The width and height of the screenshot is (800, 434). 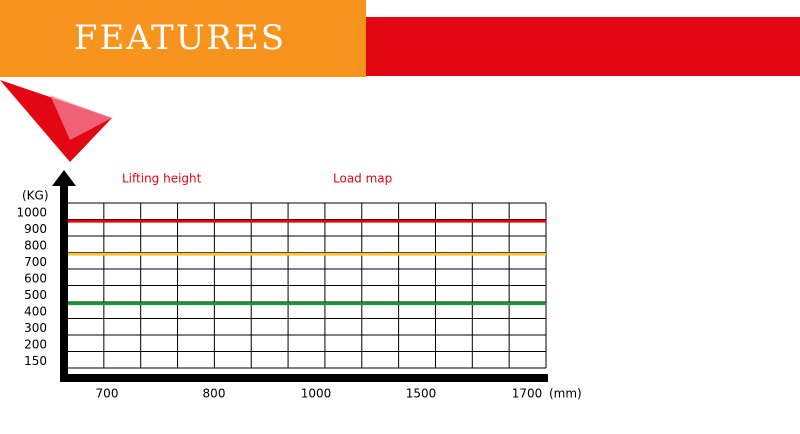 What do you see at coordinates (35, 196) in the screenshot?
I see `y-axis-label: (KG)` at bounding box center [35, 196].